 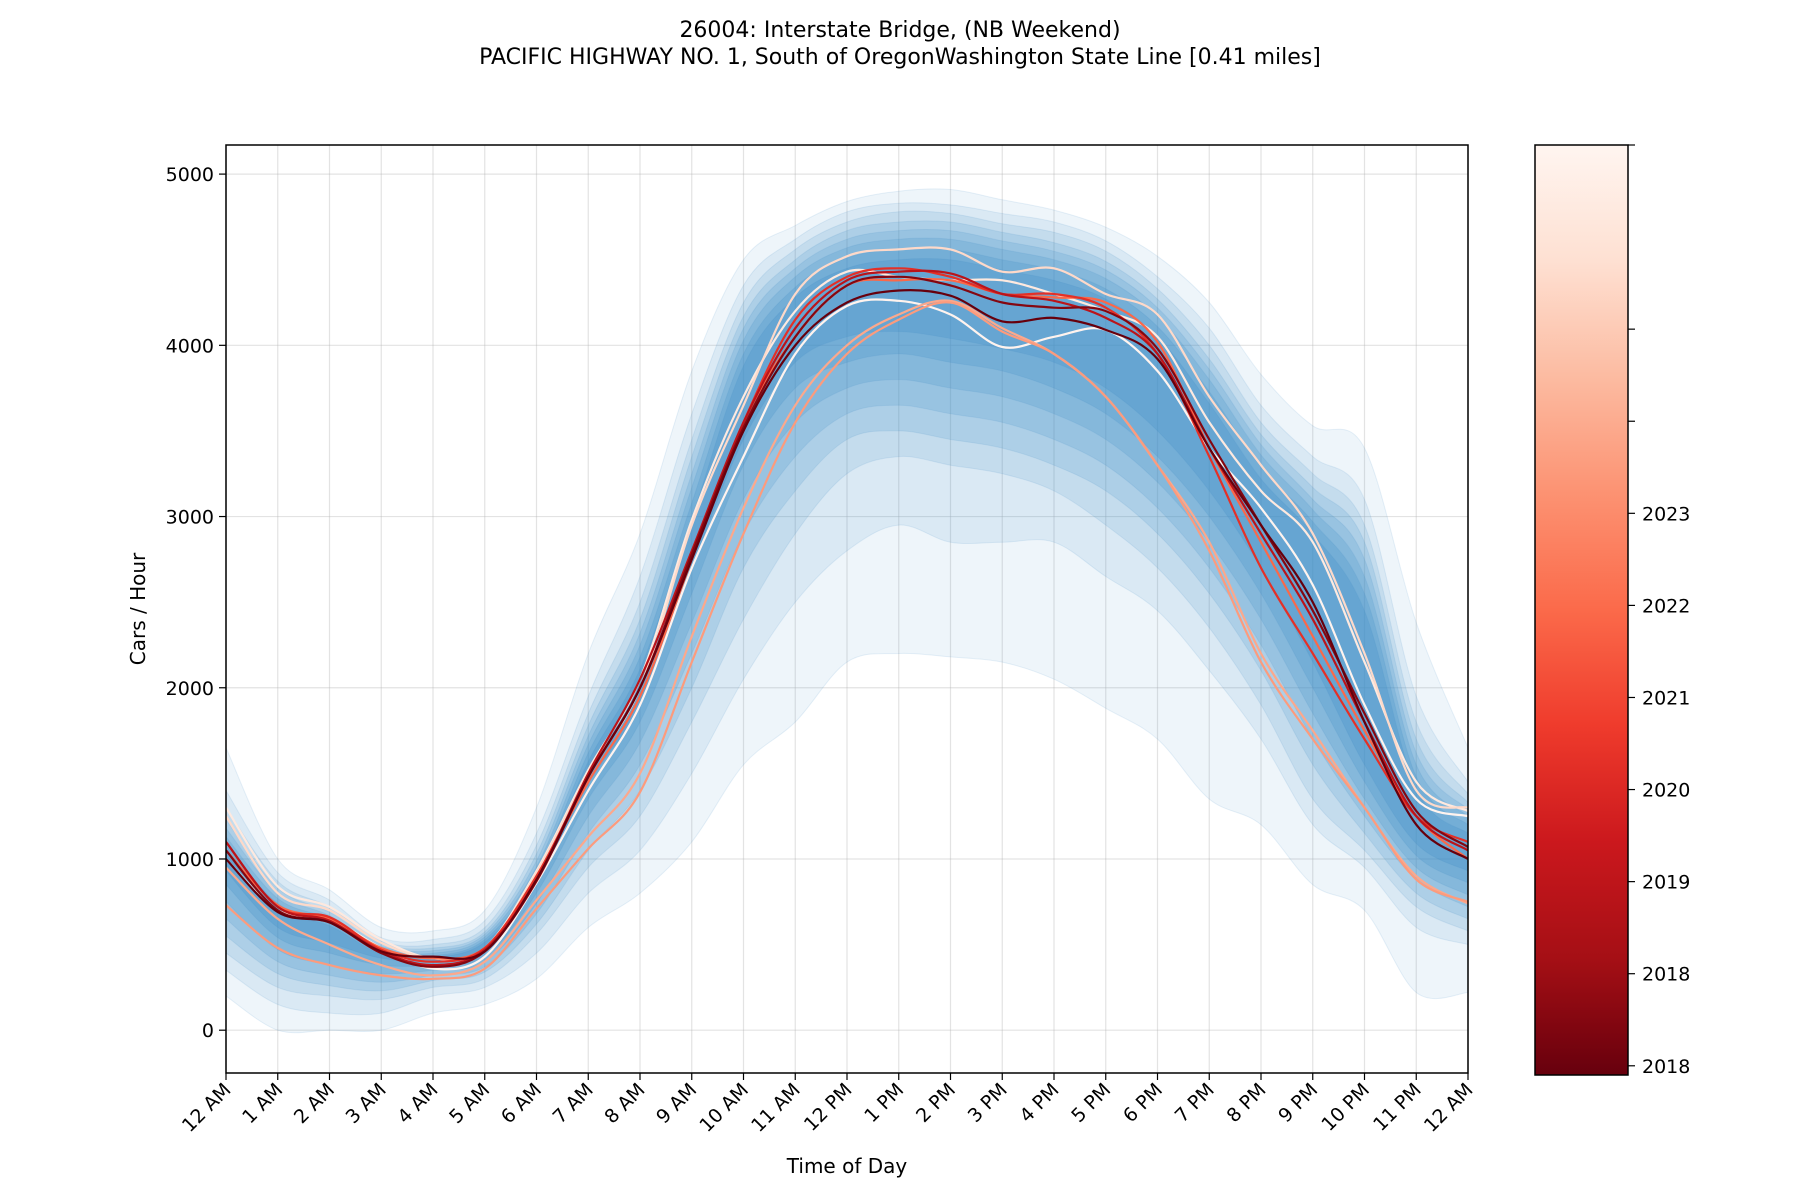 What do you see at coordinates (847, 1166) in the screenshot?
I see `x-axis-label: Time of Day` at bounding box center [847, 1166].